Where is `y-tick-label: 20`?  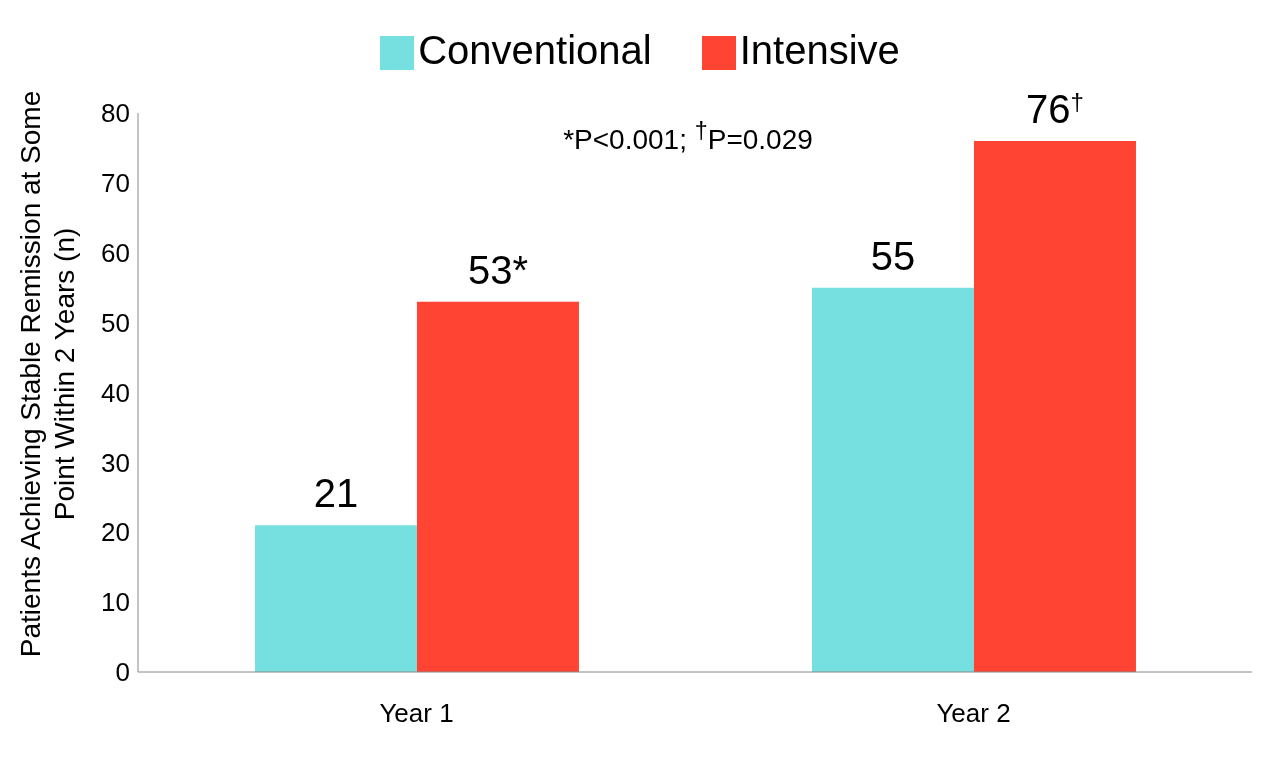
y-tick-label: 20 is located at coordinates (115, 532).